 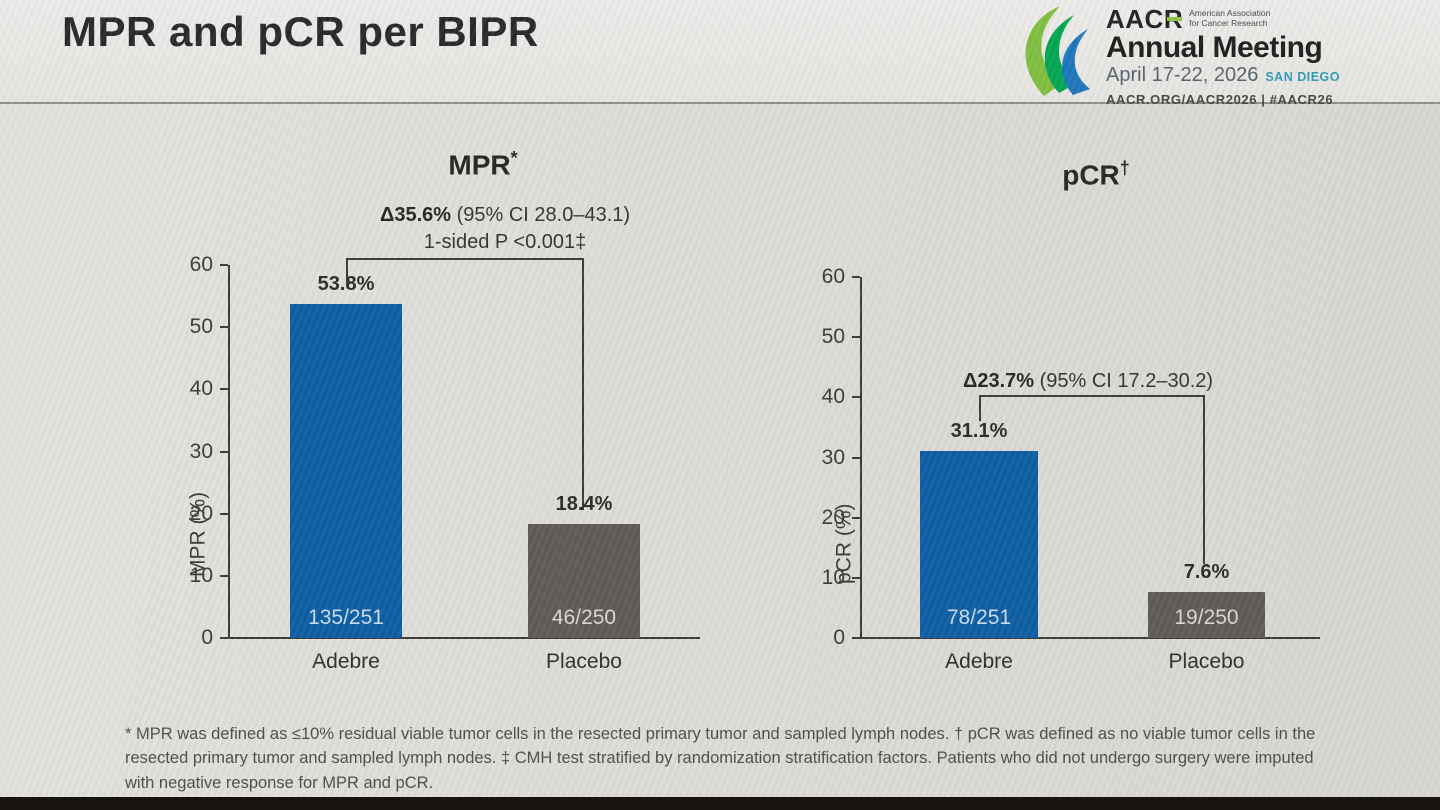 What do you see at coordinates (998, 381) in the screenshot?
I see `pcr-delta-value: Δ23.7%` at bounding box center [998, 381].